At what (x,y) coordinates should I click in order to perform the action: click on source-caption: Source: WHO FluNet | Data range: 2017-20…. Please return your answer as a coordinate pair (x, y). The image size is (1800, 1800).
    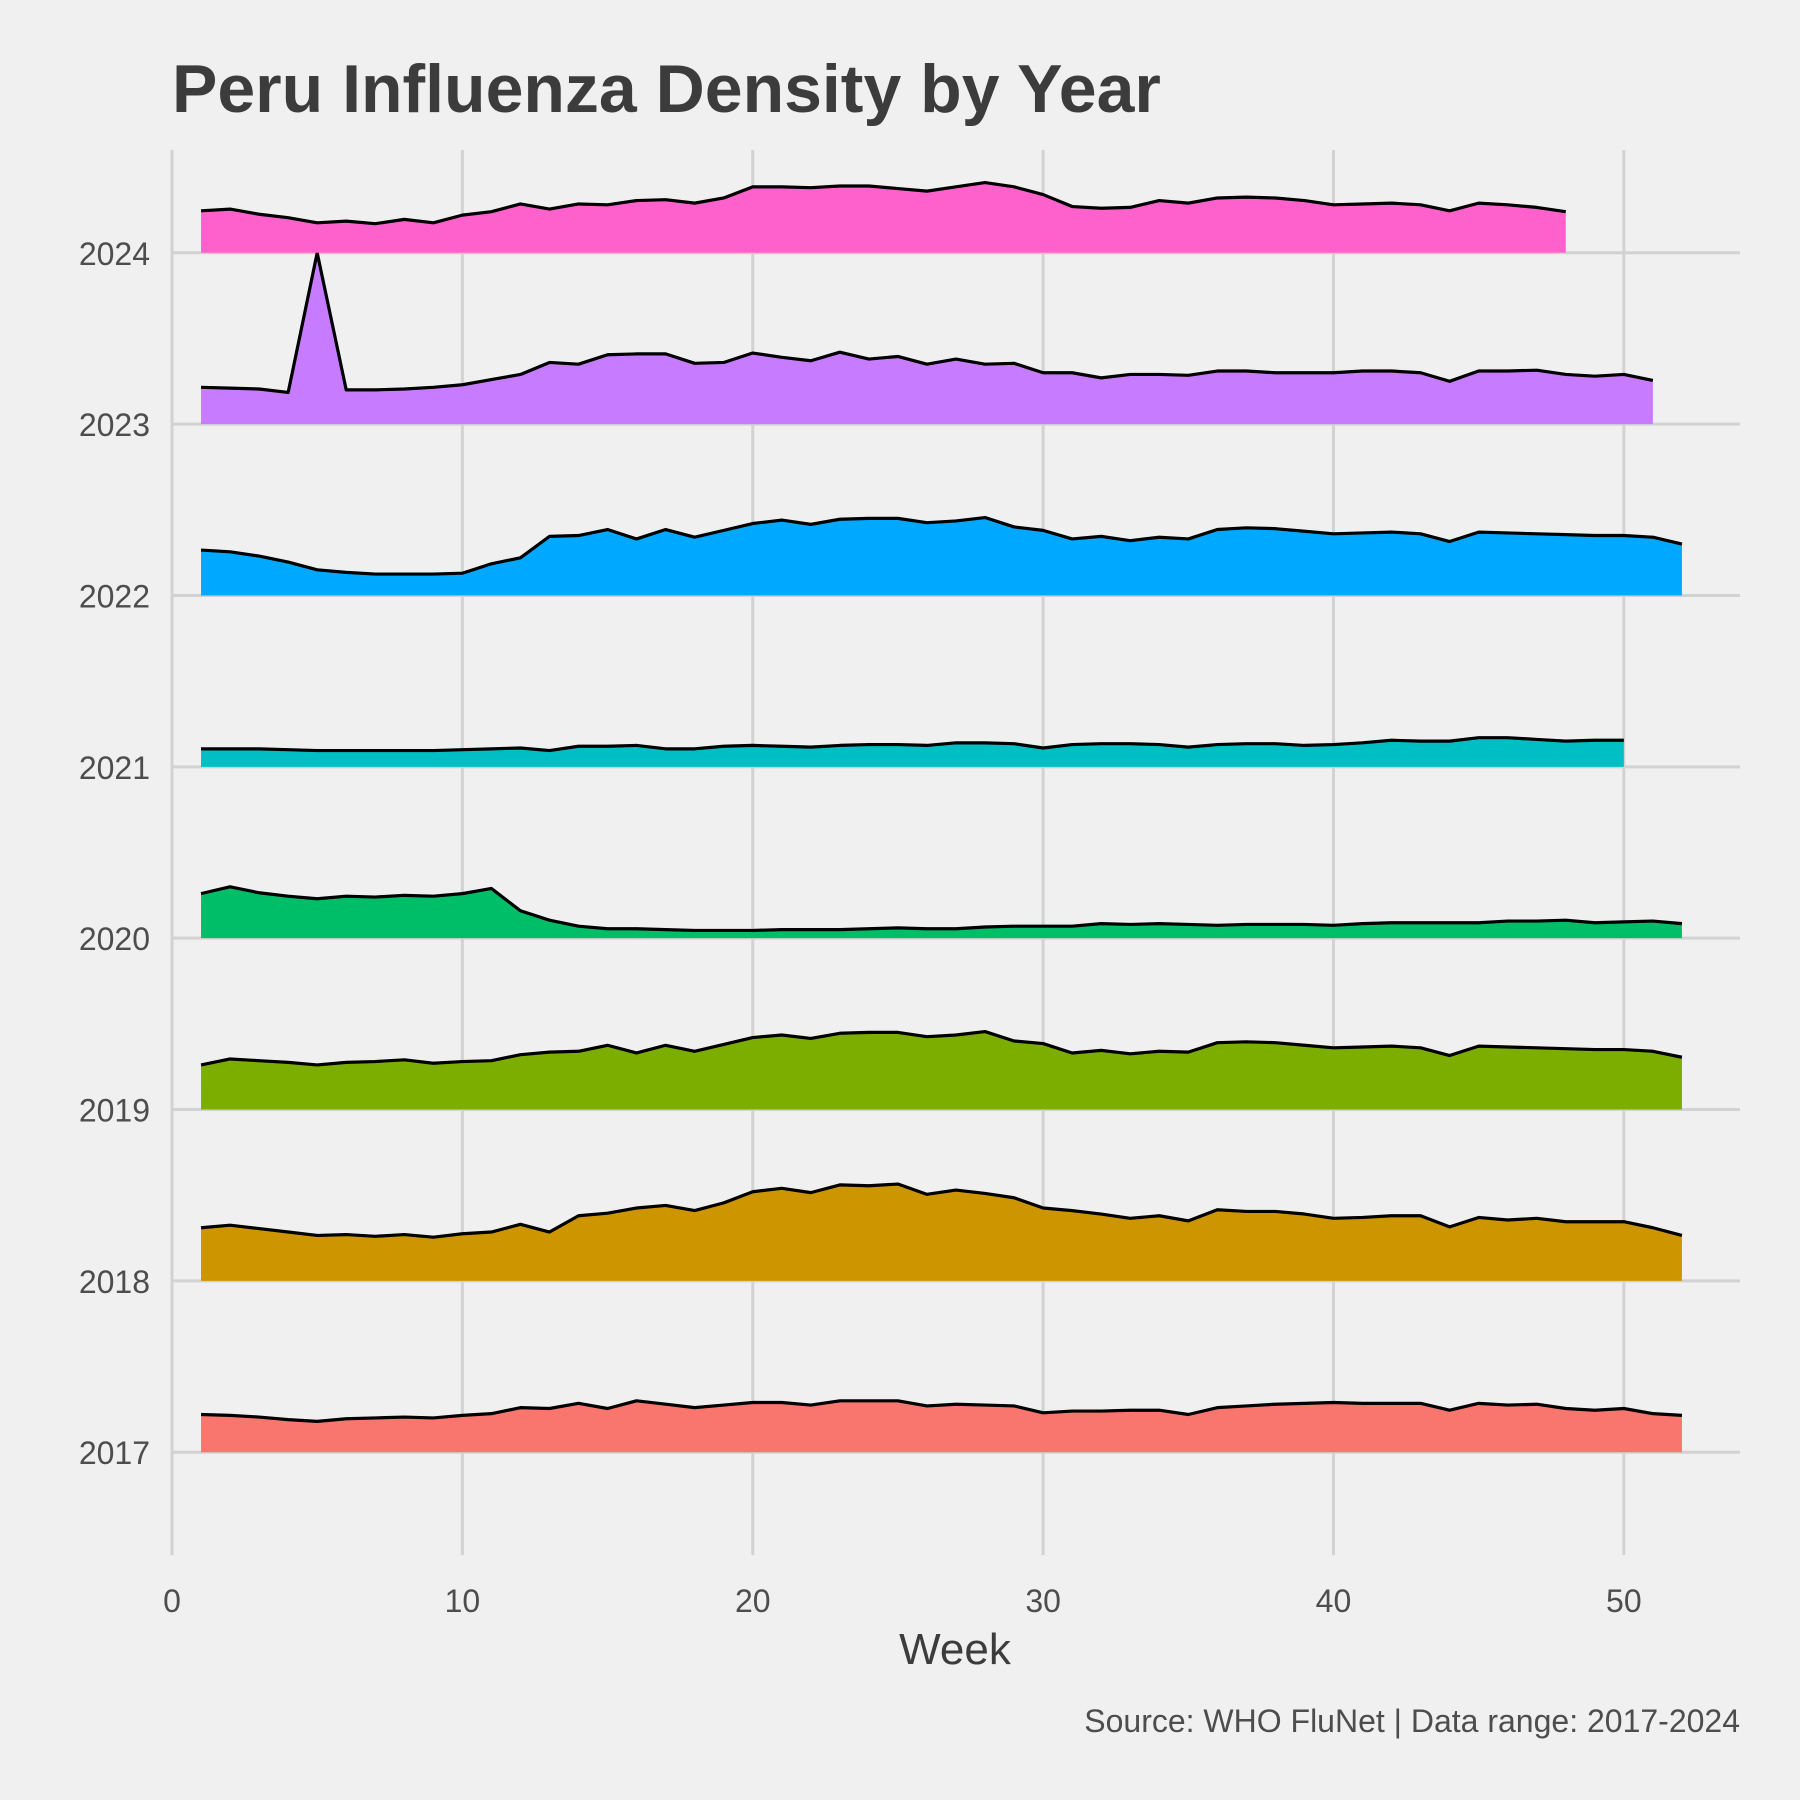
    Looking at the image, I should click on (1412, 1721).